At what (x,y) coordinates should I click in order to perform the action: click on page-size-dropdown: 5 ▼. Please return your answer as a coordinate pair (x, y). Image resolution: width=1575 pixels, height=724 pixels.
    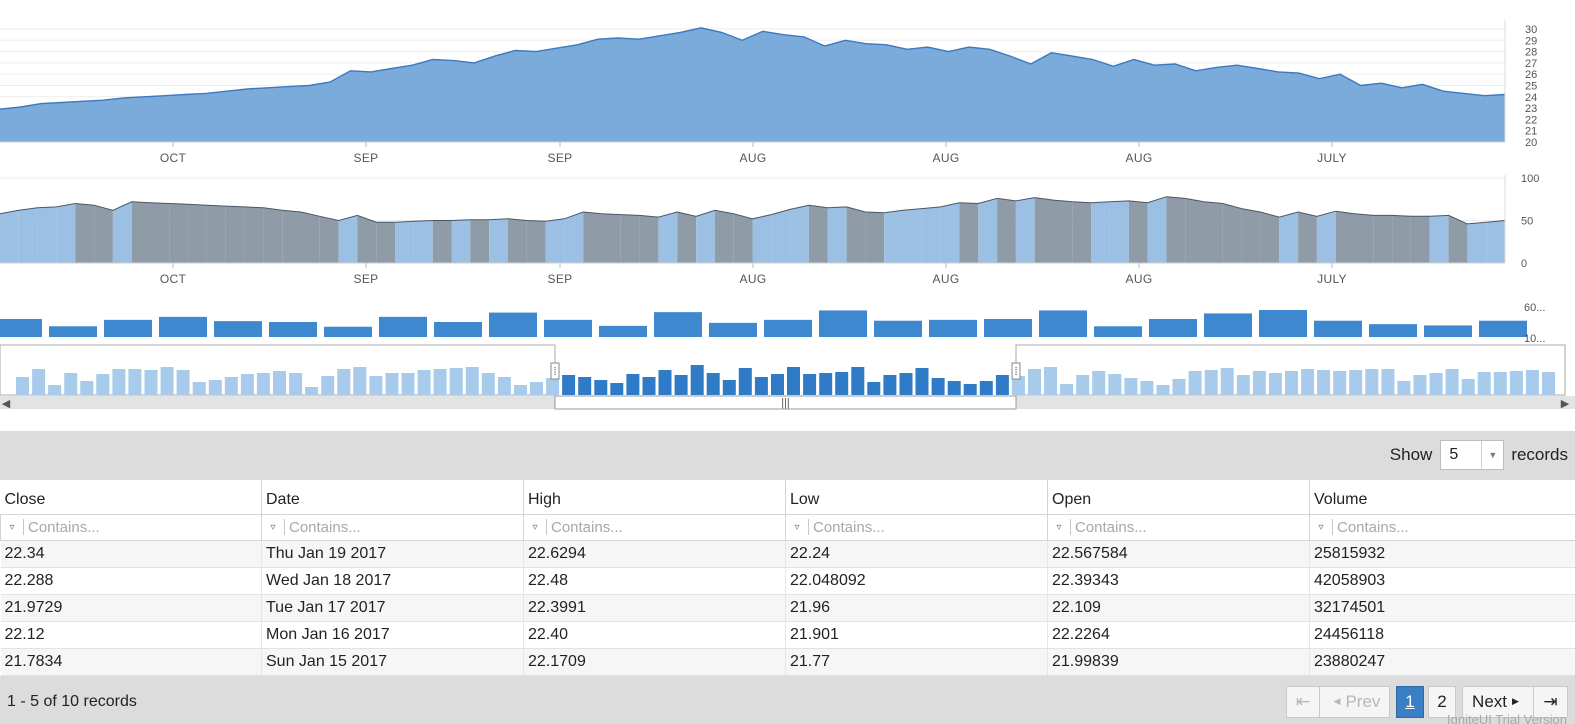
    Looking at the image, I should click on (1472, 455).